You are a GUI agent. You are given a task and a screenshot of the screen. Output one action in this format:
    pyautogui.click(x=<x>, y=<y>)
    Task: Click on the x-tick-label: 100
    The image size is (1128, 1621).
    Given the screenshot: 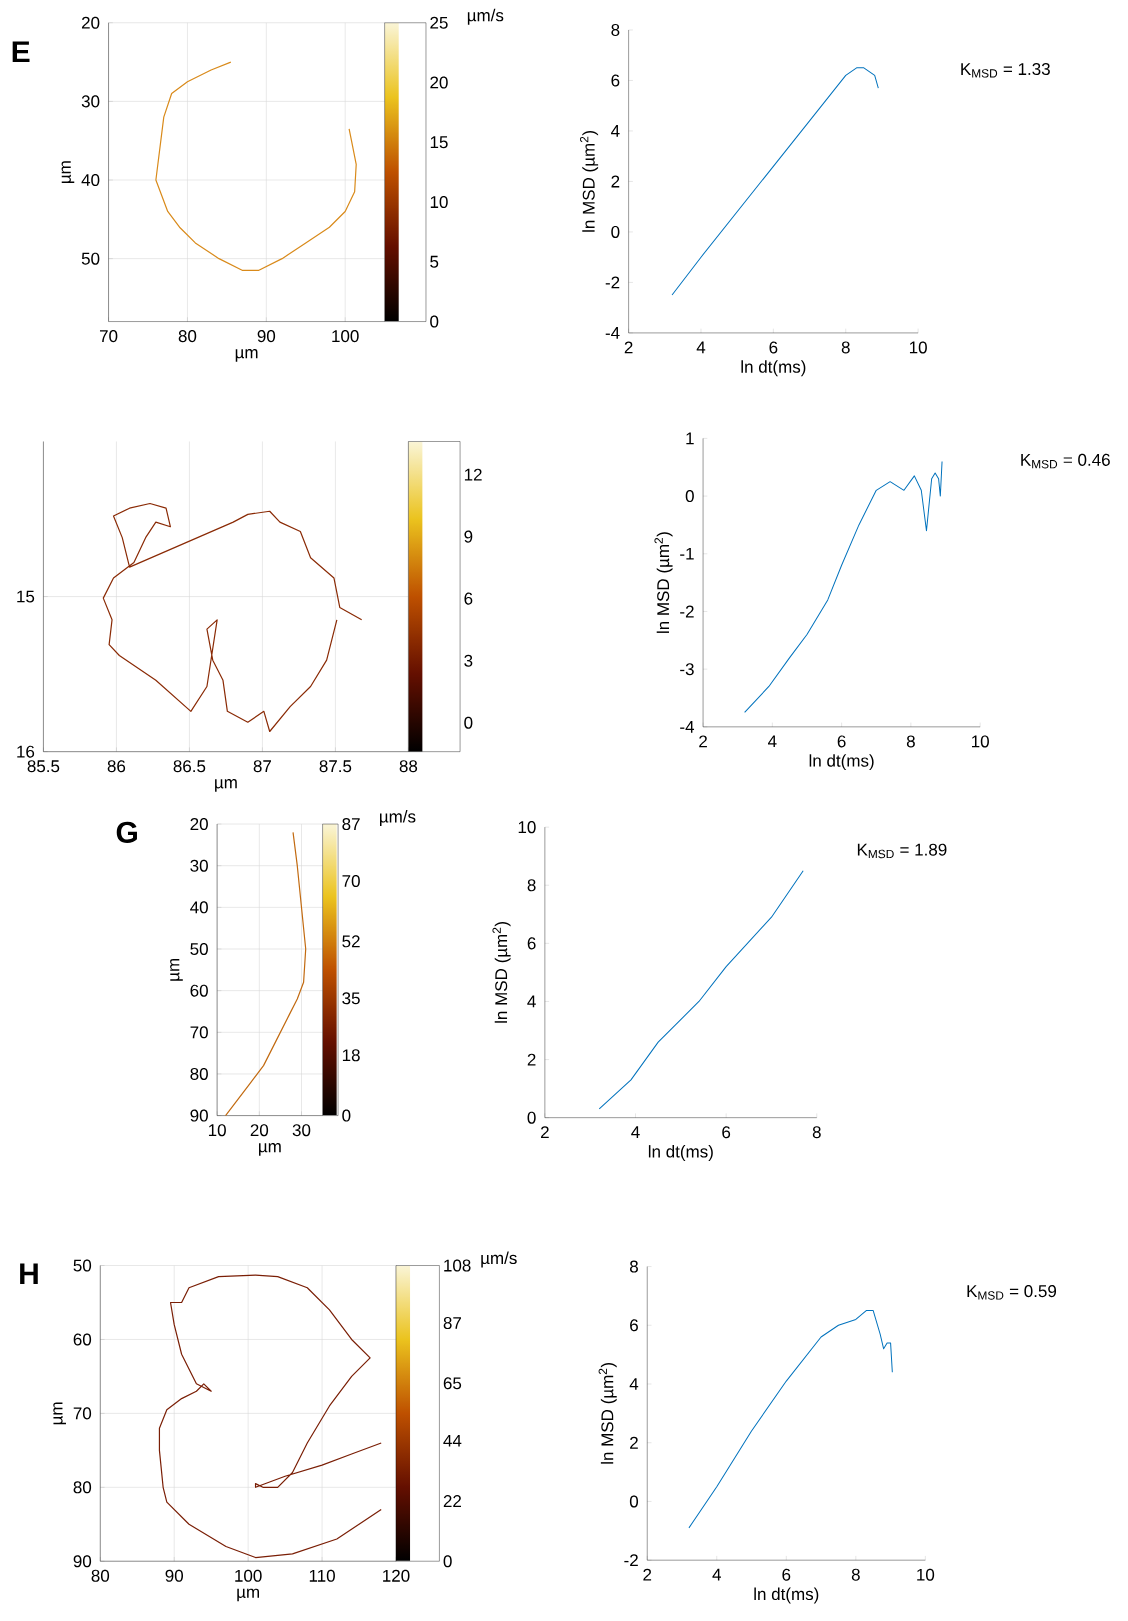 What is the action you would take?
    pyautogui.click(x=345, y=336)
    